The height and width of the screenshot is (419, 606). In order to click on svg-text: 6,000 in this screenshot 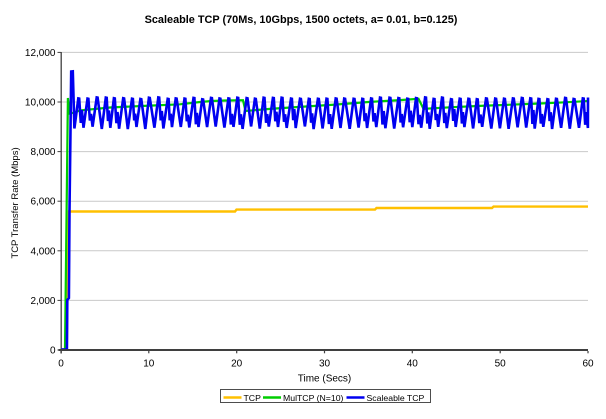, I will do `click(42, 202)`.